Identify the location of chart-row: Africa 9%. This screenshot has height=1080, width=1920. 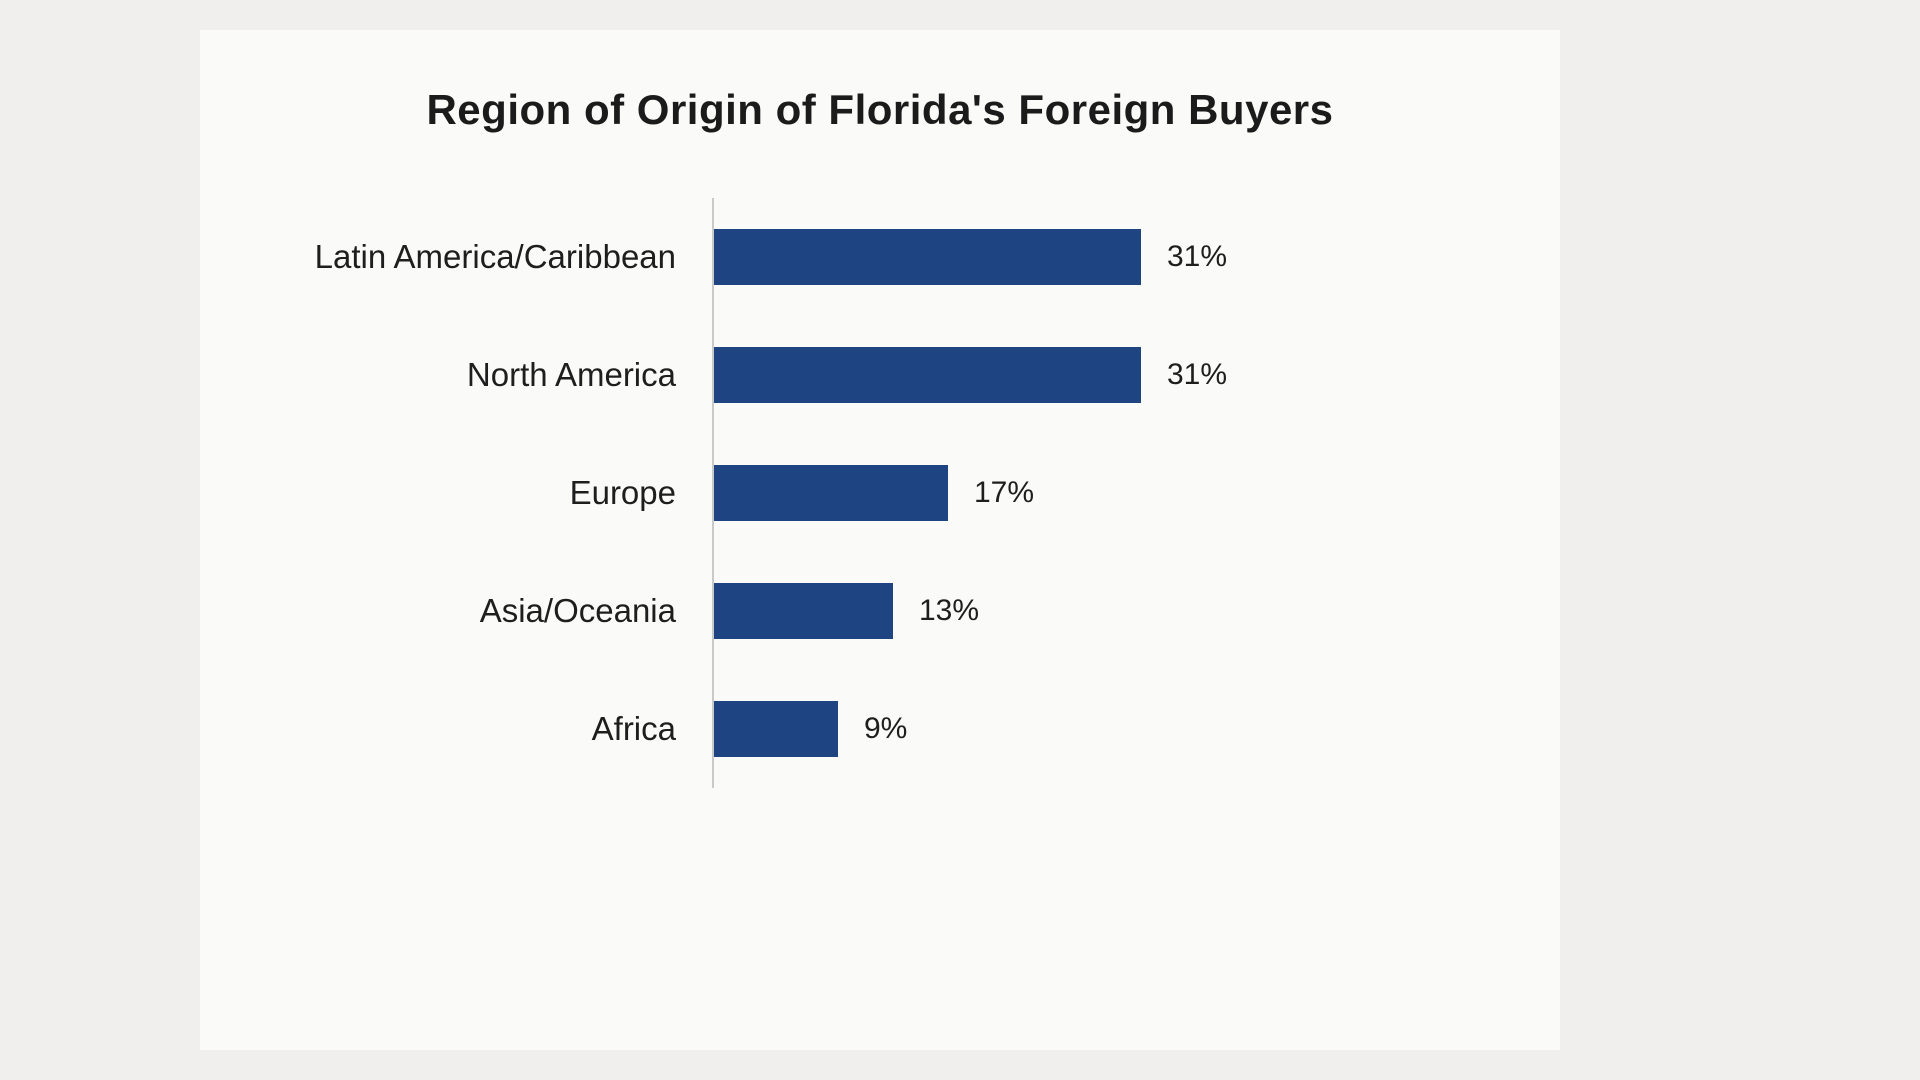
(880, 729).